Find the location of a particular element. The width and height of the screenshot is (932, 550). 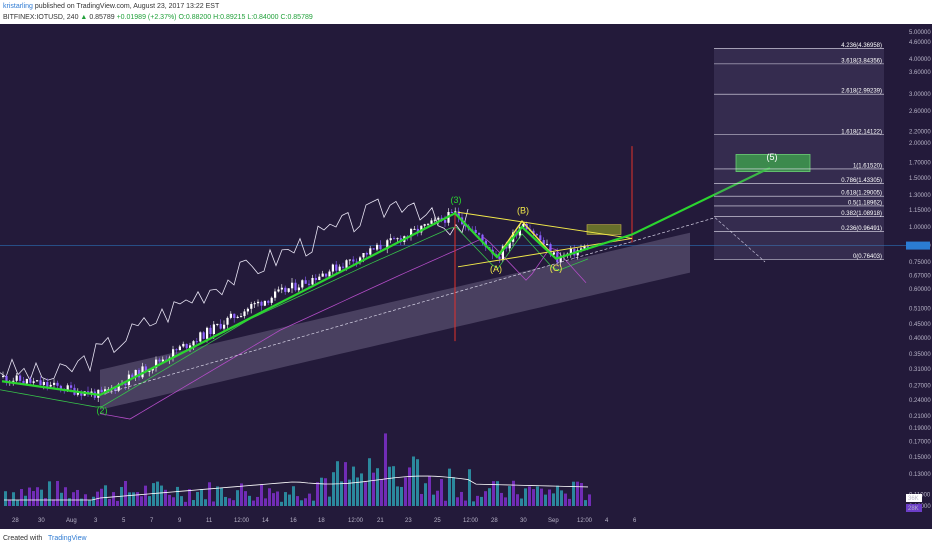

wave-label: (5) is located at coordinates (772, 157).